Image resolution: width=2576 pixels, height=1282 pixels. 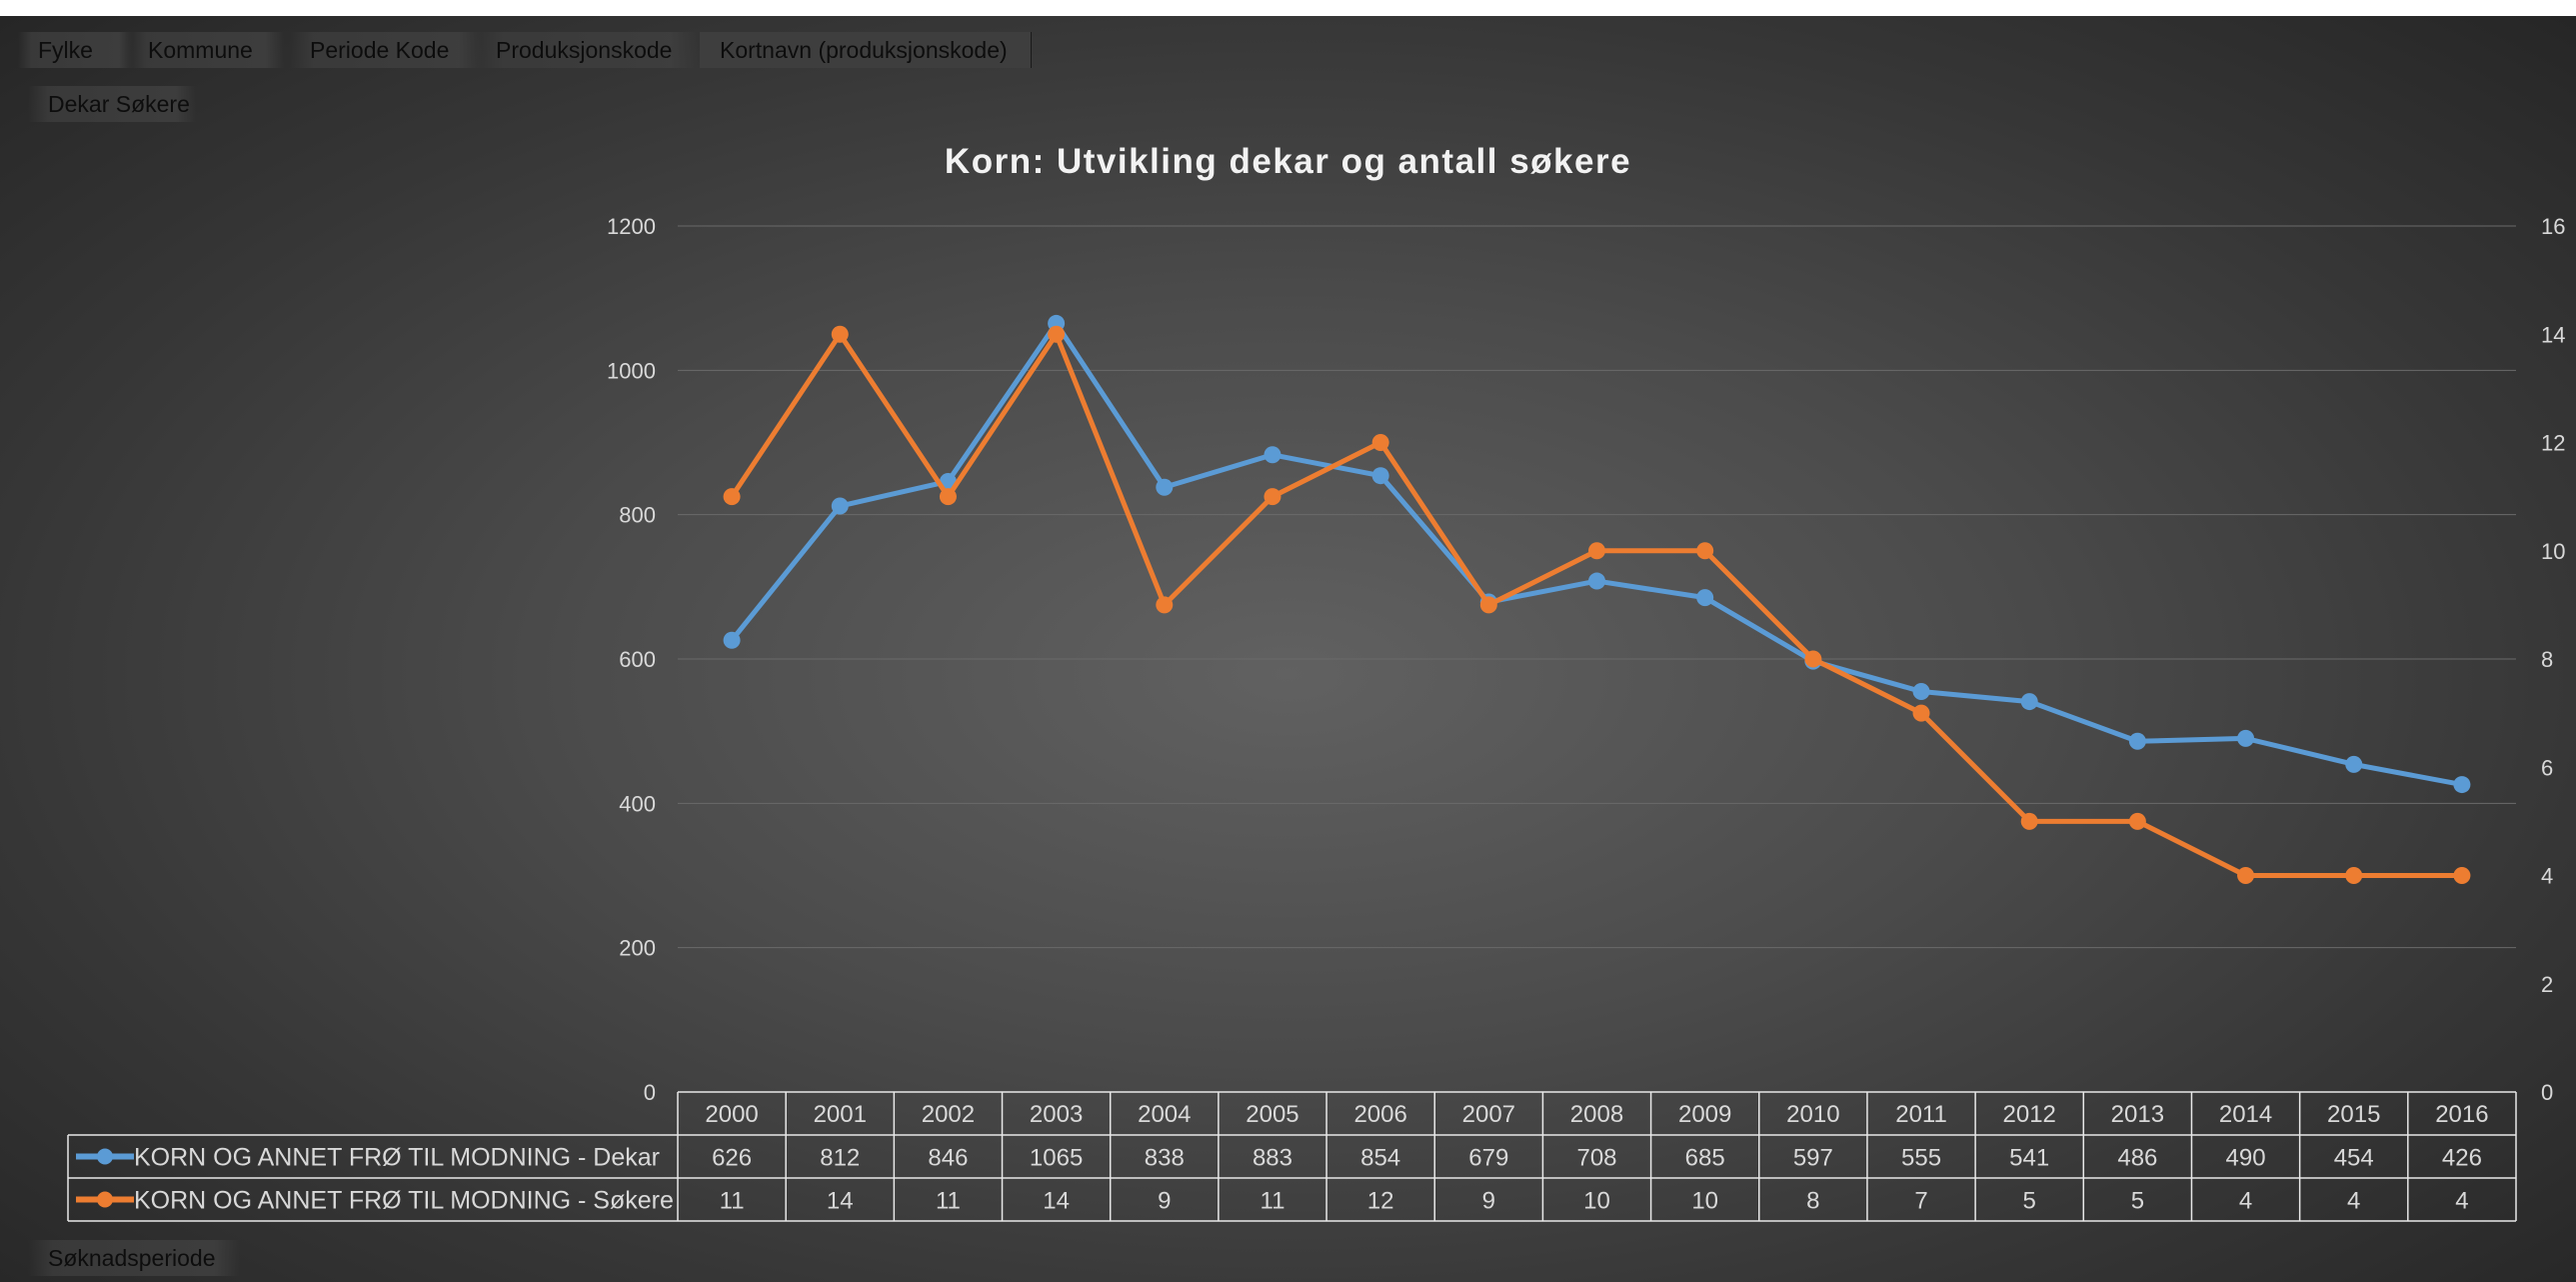 I want to click on data-table-value: 8, so click(x=1812, y=1201).